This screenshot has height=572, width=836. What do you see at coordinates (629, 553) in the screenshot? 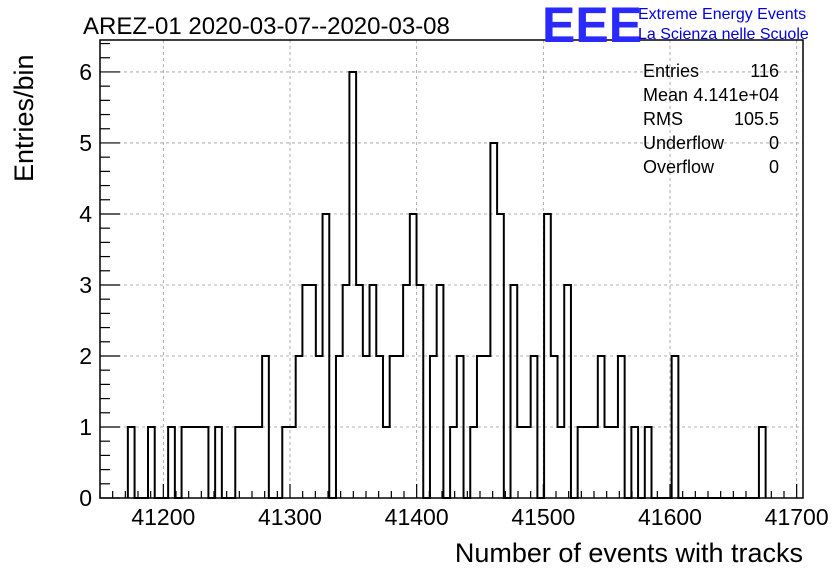
I see `x-axis-title: Number of events with tracks` at bounding box center [629, 553].